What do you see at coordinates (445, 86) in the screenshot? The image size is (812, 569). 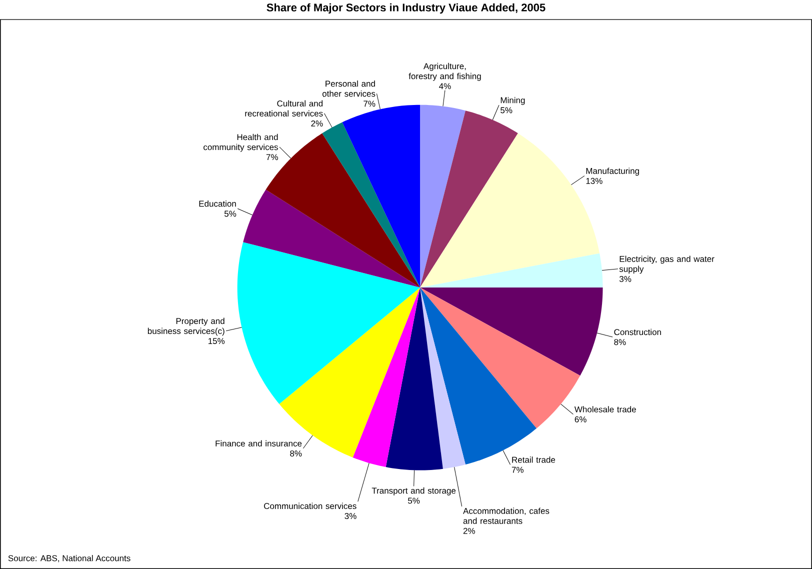 I see `data-label: 4%` at bounding box center [445, 86].